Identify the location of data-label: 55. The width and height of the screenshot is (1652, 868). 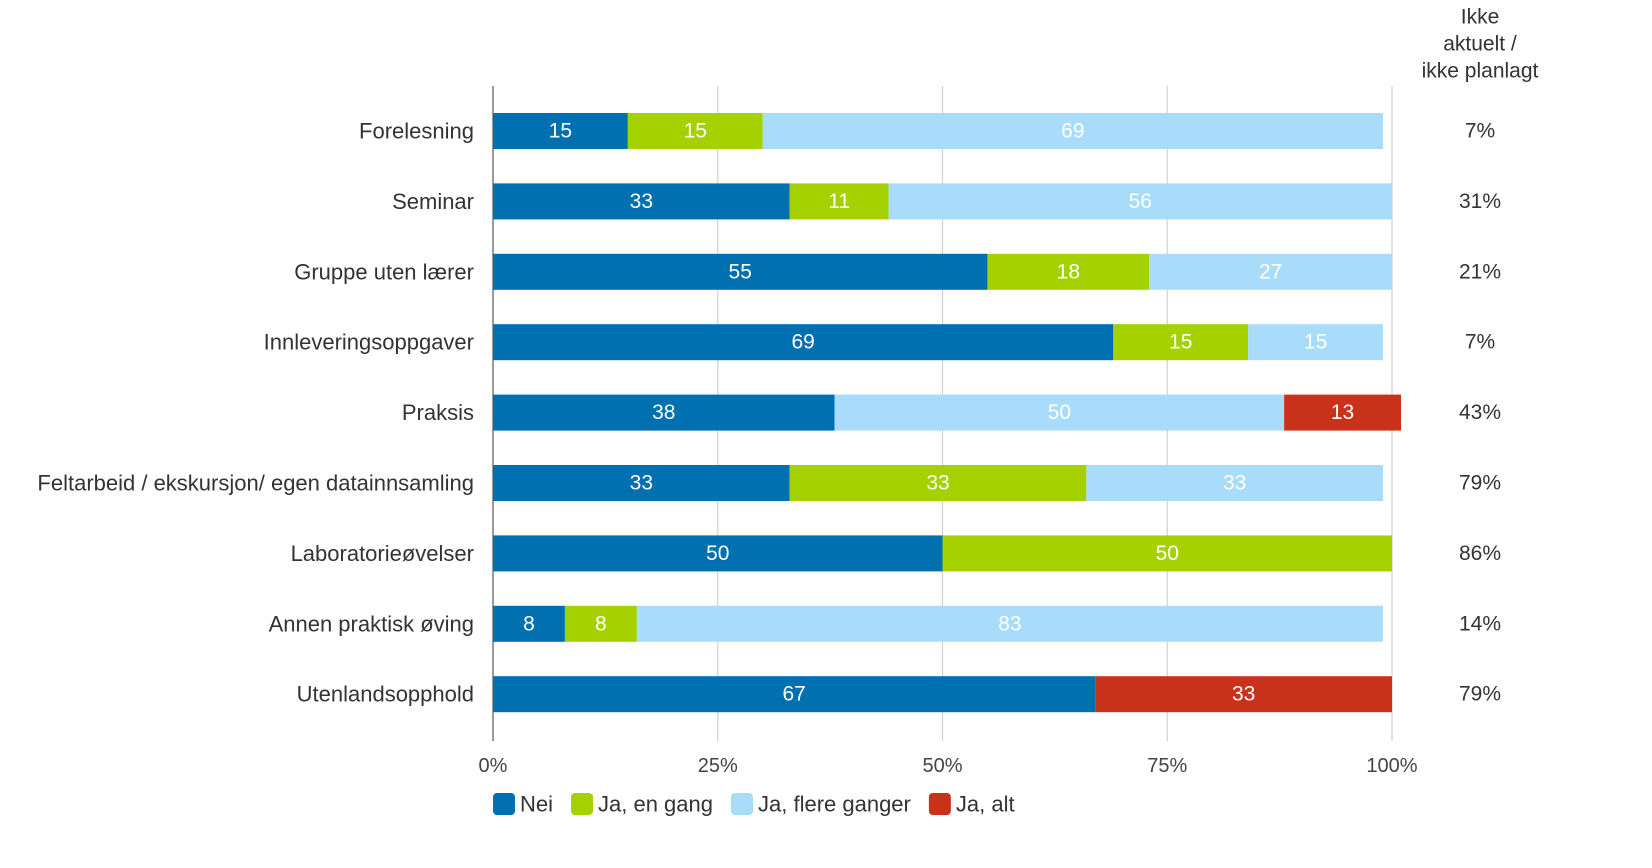
(740, 271).